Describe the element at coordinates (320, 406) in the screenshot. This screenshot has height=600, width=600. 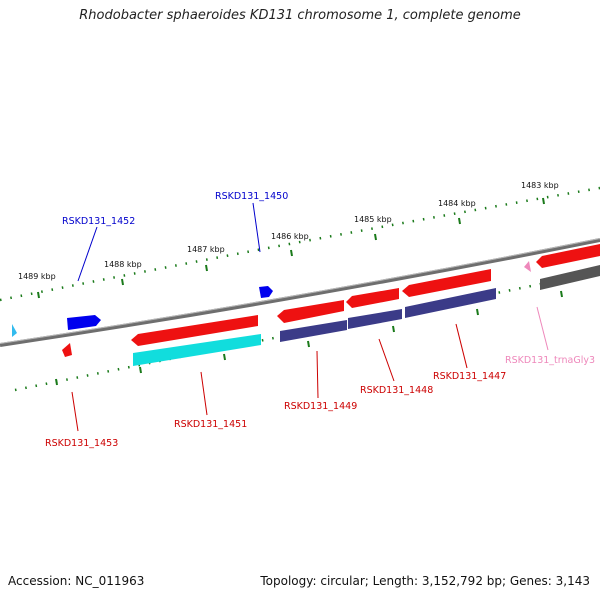
I see `gene-label-rskd131-1449: RSKD131_1449` at that location.